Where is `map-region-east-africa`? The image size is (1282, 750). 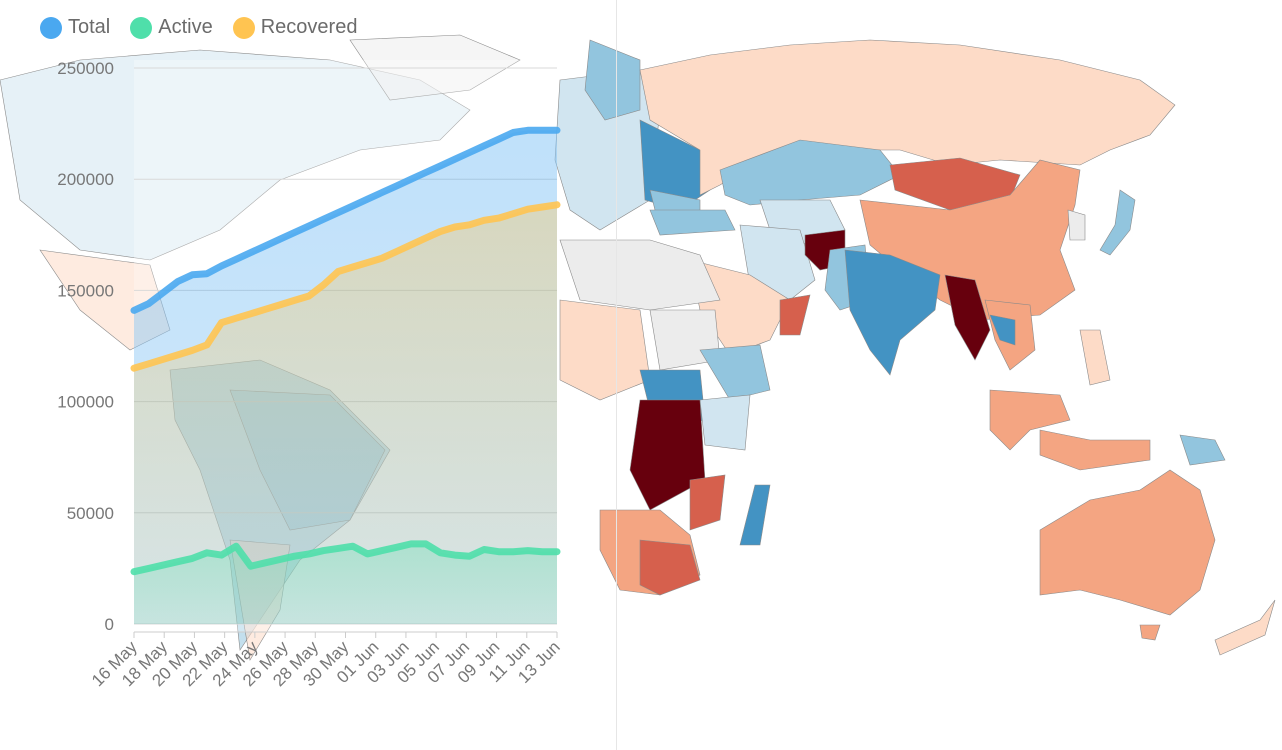 map-region-east-africa is located at coordinates (725, 422).